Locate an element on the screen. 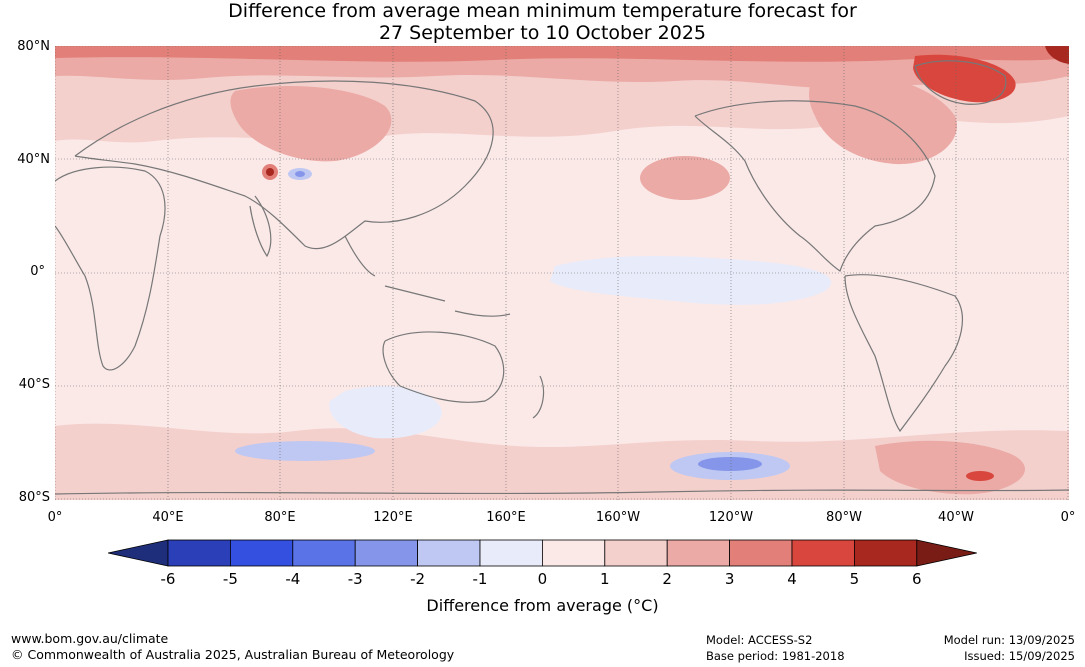 This screenshot has width=1085, height=667. footer-issued: Issued: 15/09/2025 is located at coordinates (1019, 656).